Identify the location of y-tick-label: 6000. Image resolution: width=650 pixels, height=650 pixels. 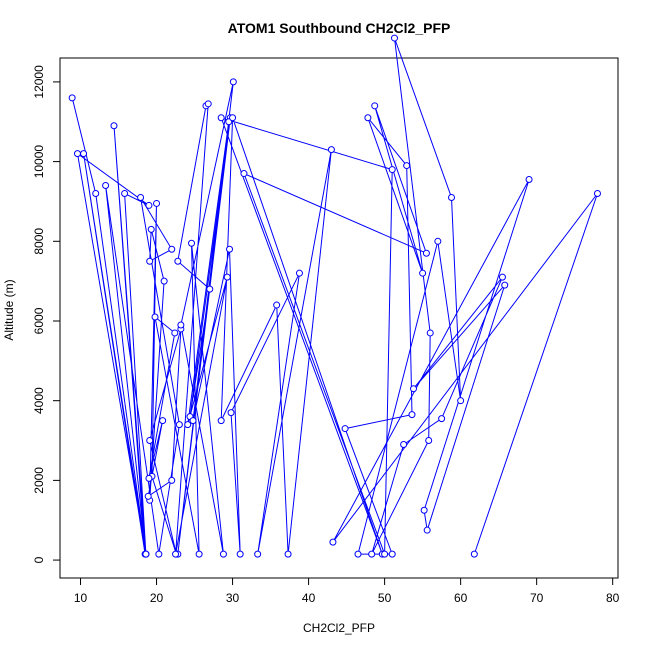
(39, 320).